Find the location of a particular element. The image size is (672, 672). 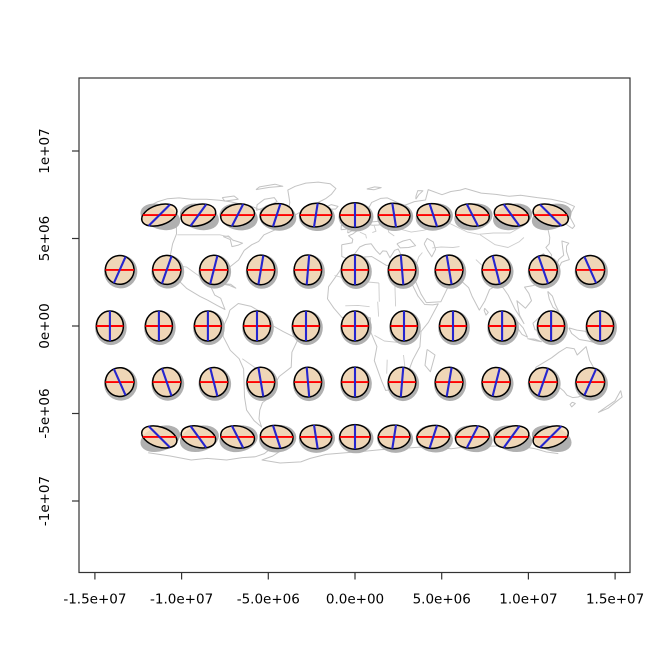

y-axis-tick-label: 5e+06 is located at coordinates (45, 238).